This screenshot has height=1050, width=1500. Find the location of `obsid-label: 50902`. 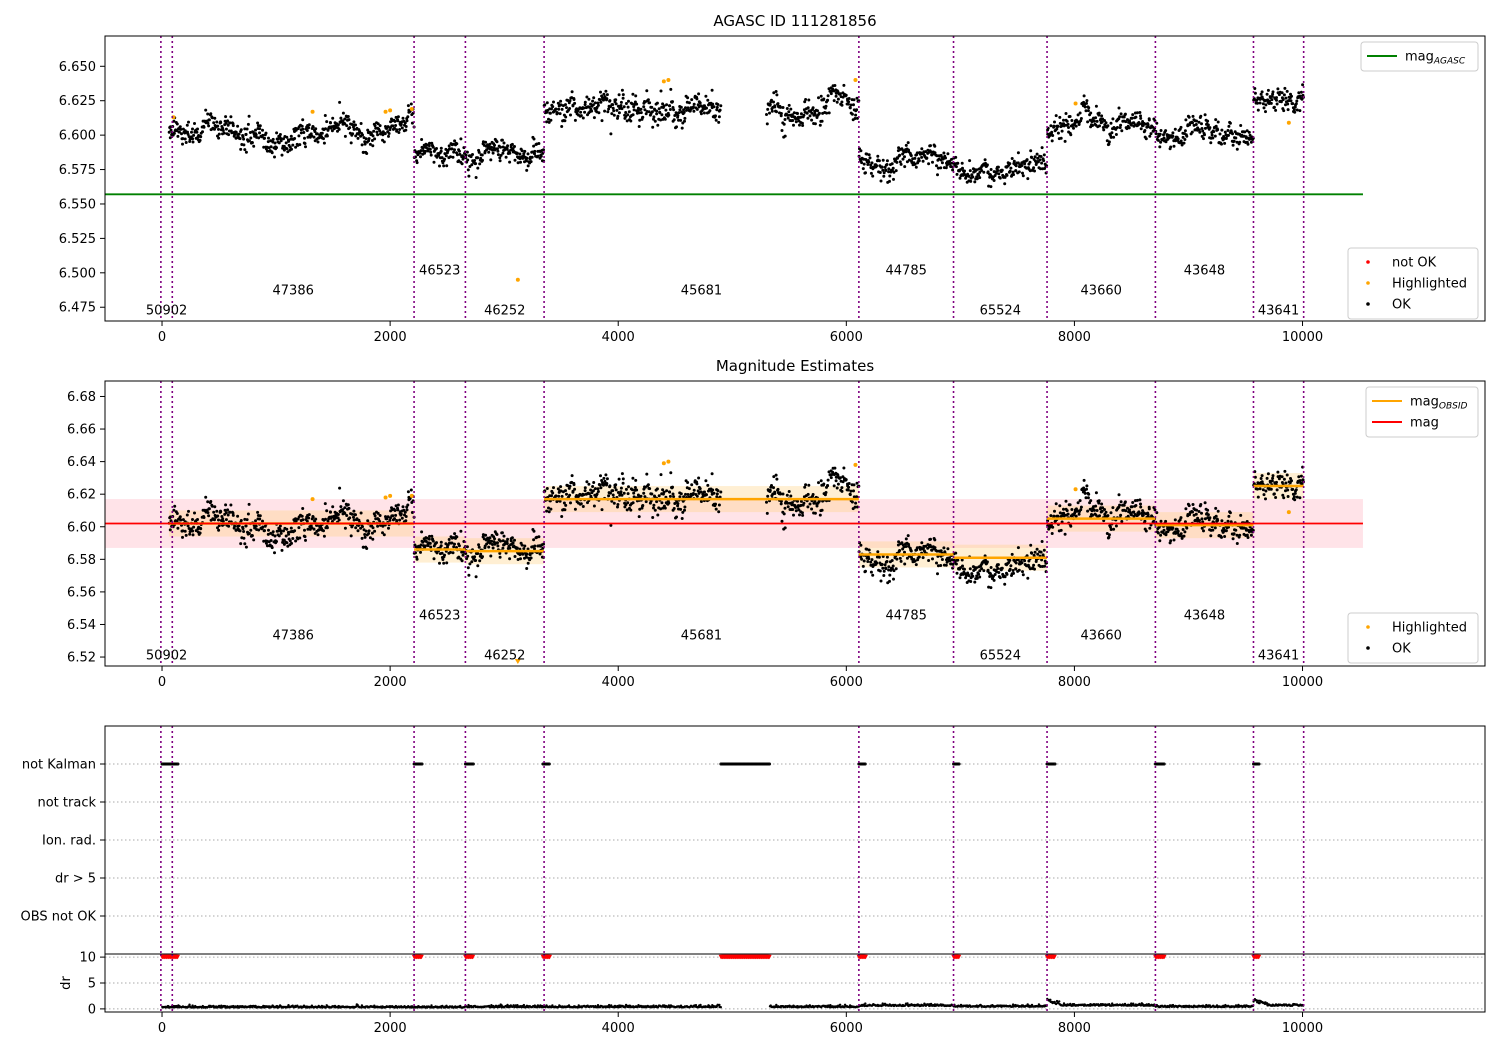

obsid-label: 50902 is located at coordinates (166, 655).